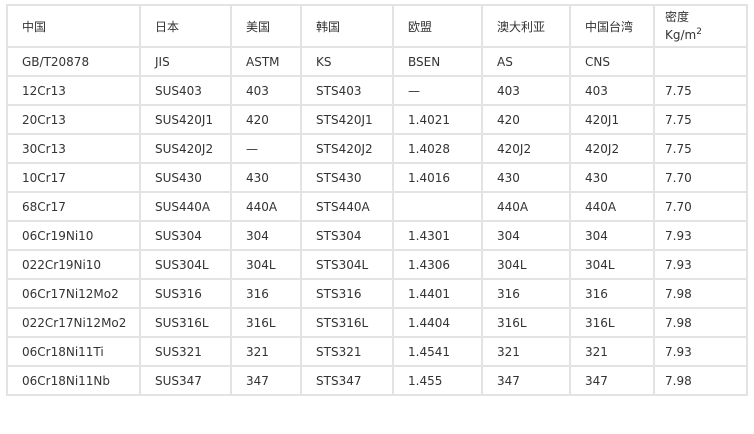 The width and height of the screenshot is (754, 434). Describe the element at coordinates (677, 16) in the screenshot. I see `density-label: 密度` at that location.